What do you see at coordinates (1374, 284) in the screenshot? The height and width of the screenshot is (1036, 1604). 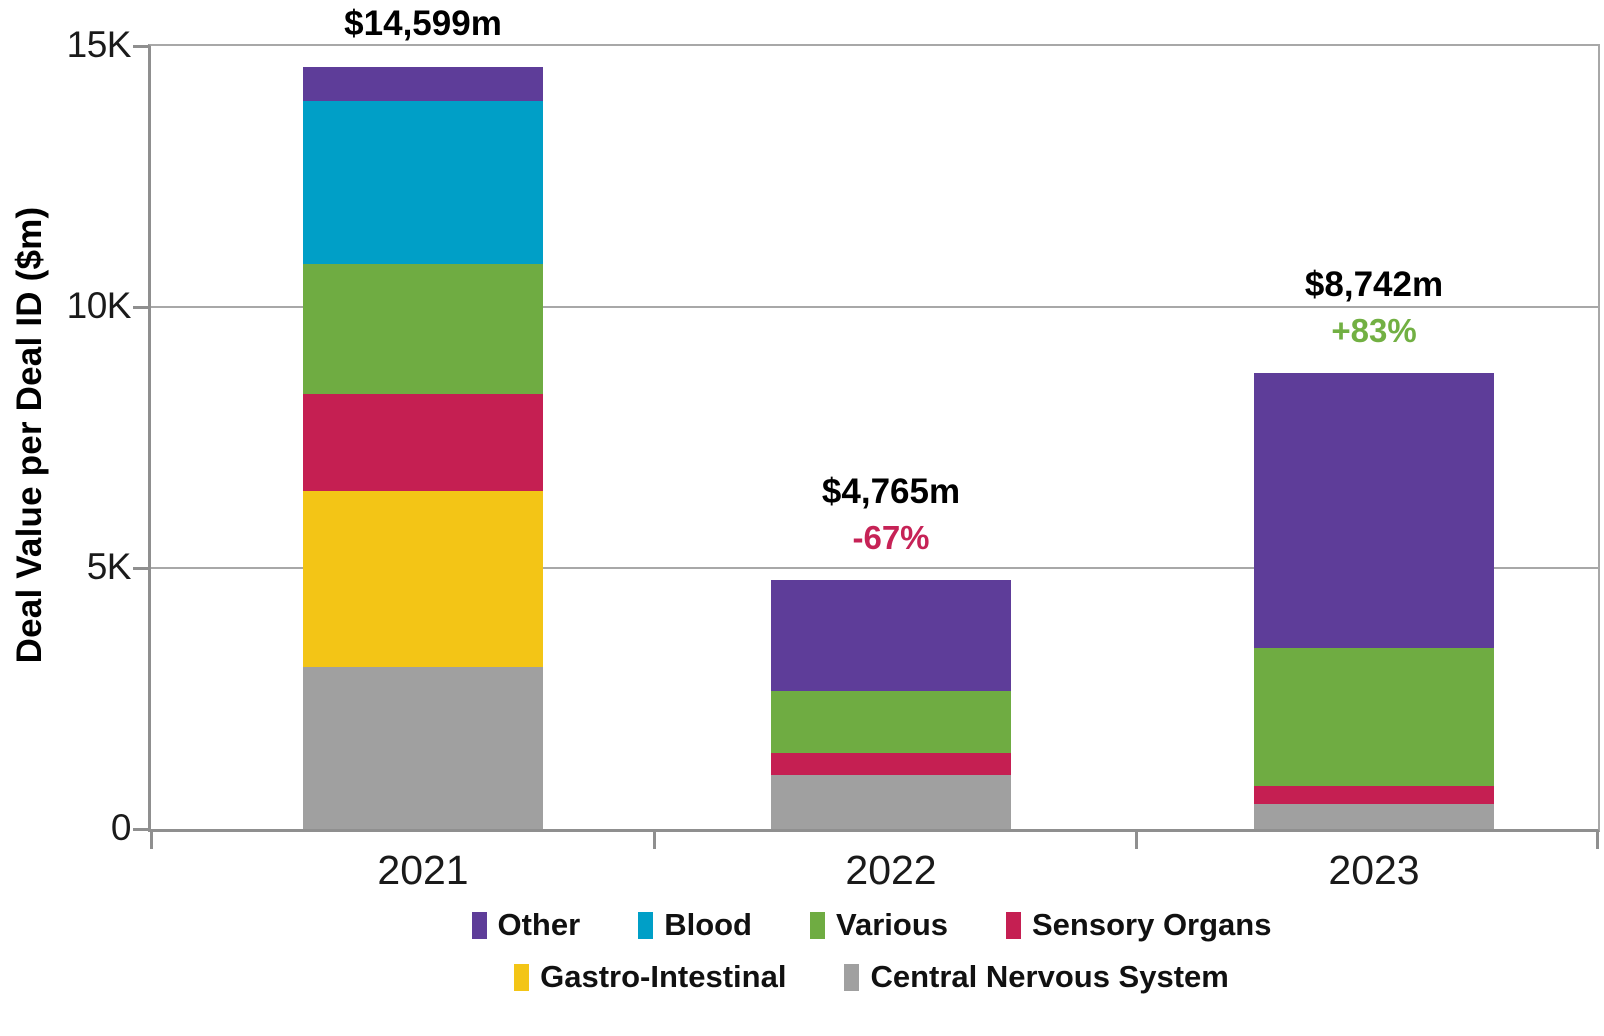 I see `total-label-2023: $8,742m` at bounding box center [1374, 284].